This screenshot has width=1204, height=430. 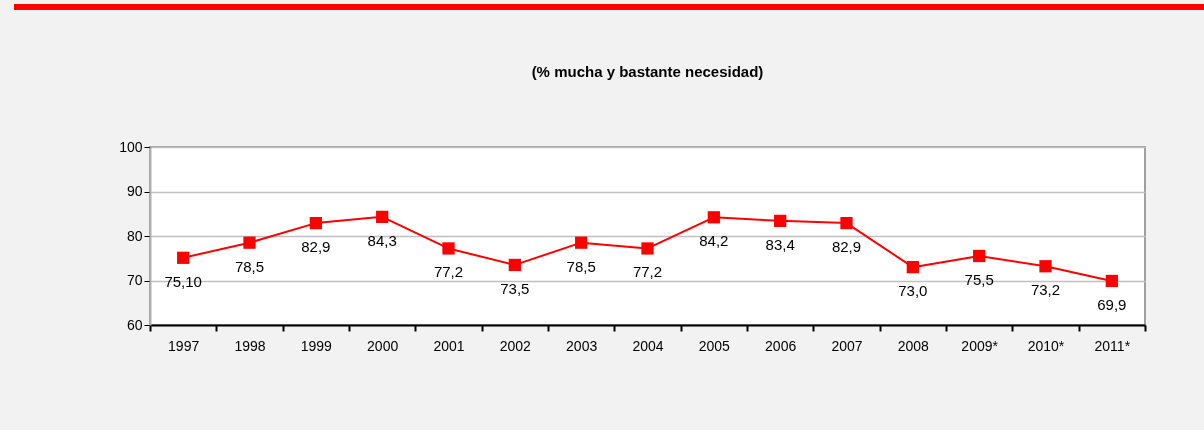 What do you see at coordinates (1046, 345) in the screenshot?
I see `x-tick-label: 2010*` at bounding box center [1046, 345].